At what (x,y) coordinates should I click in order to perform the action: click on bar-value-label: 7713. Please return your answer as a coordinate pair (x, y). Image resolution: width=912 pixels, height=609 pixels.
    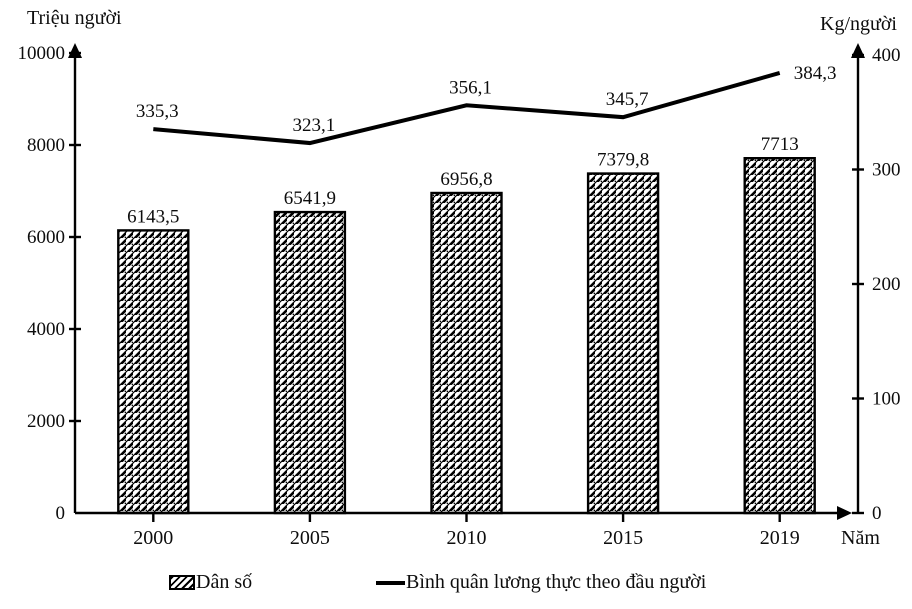
    Looking at the image, I should click on (780, 144).